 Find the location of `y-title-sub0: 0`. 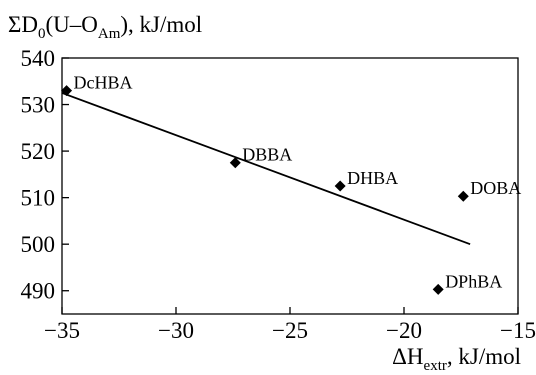

y-title-sub0: 0 is located at coordinates (42, 34).